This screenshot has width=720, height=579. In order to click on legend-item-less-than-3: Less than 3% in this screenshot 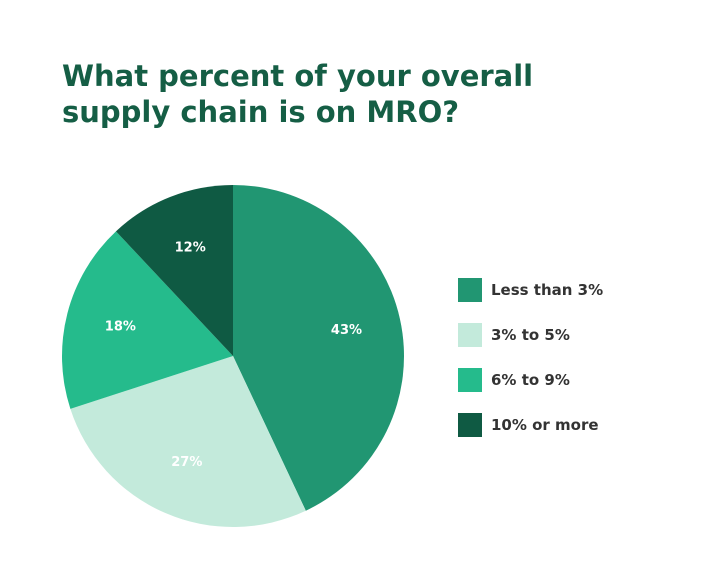, I will do `click(530, 290)`.